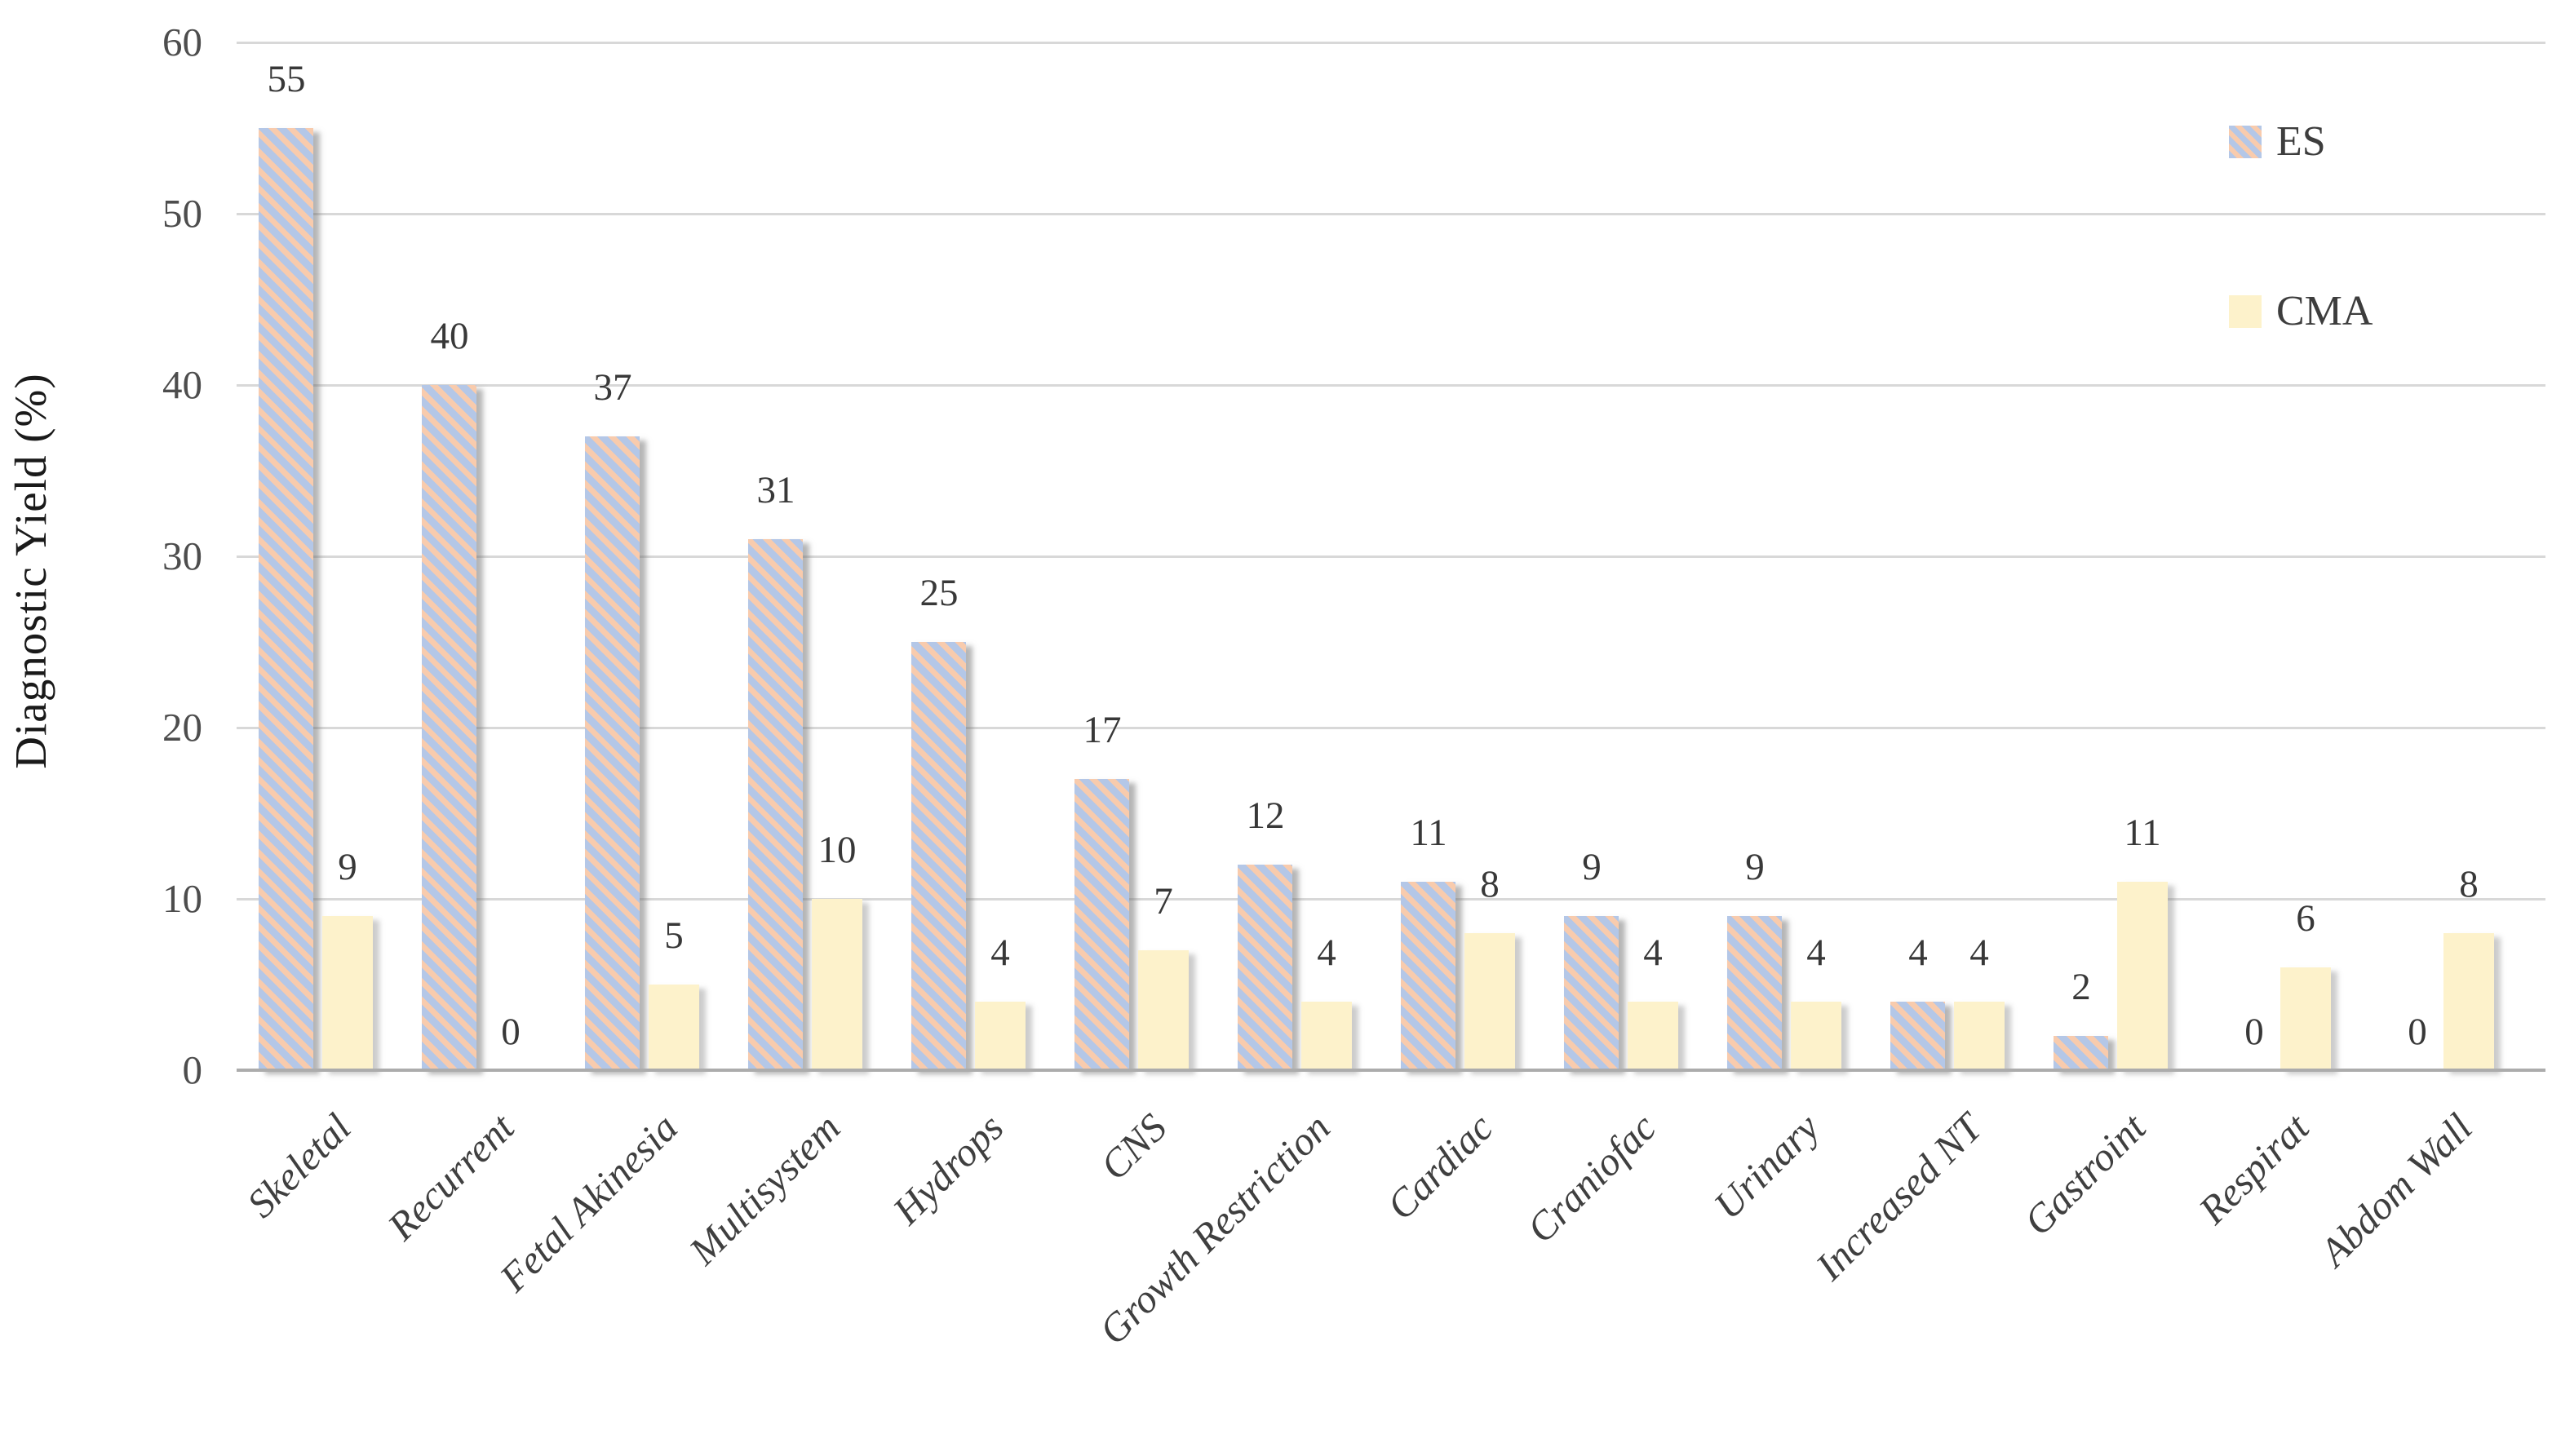 The height and width of the screenshot is (1456, 2552). What do you see at coordinates (2469, 884) in the screenshot?
I see `cma-value-label-abdom-wall: 8` at bounding box center [2469, 884].